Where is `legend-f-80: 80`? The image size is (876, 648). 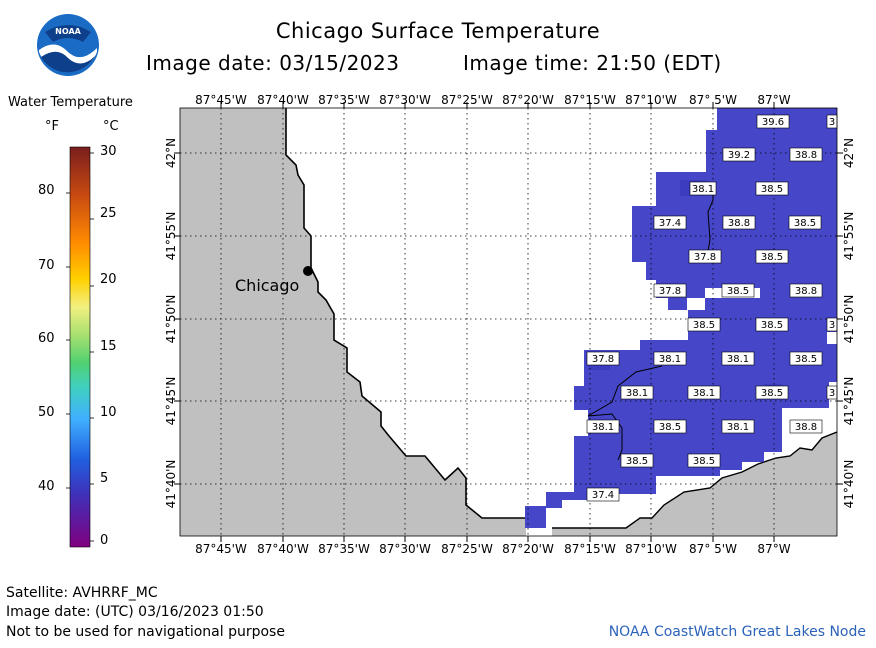
legend-f-80: 80 is located at coordinates (46, 190).